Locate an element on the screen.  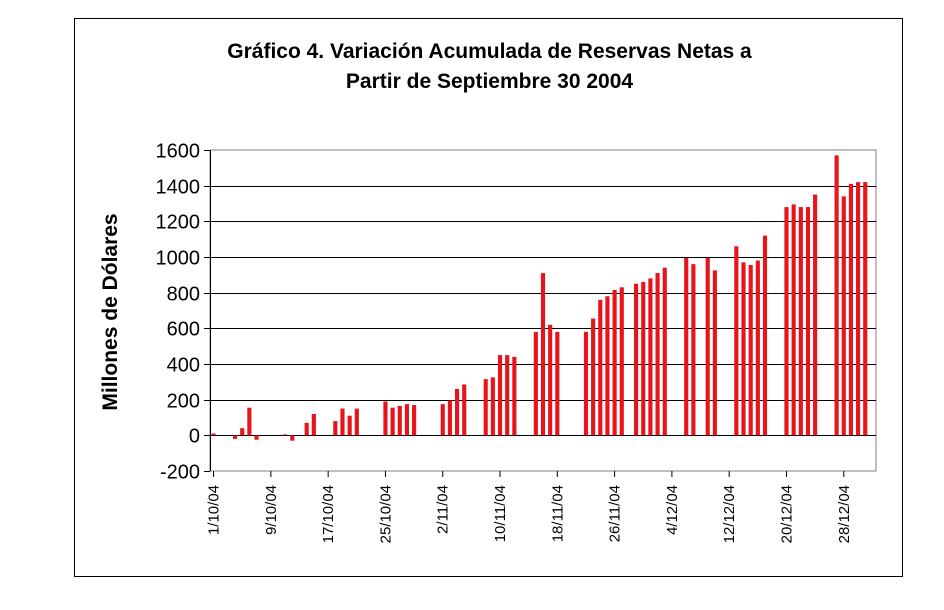
y-tick-label: 1600 is located at coordinates (178, 152).